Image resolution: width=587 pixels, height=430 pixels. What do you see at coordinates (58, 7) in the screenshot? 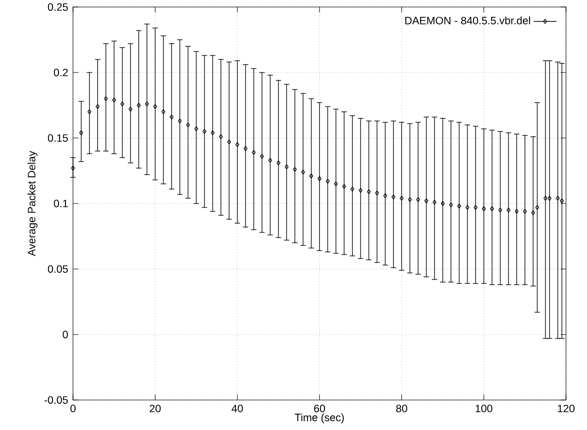
I see `y-tick-label: 0.25` at bounding box center [58, 7].